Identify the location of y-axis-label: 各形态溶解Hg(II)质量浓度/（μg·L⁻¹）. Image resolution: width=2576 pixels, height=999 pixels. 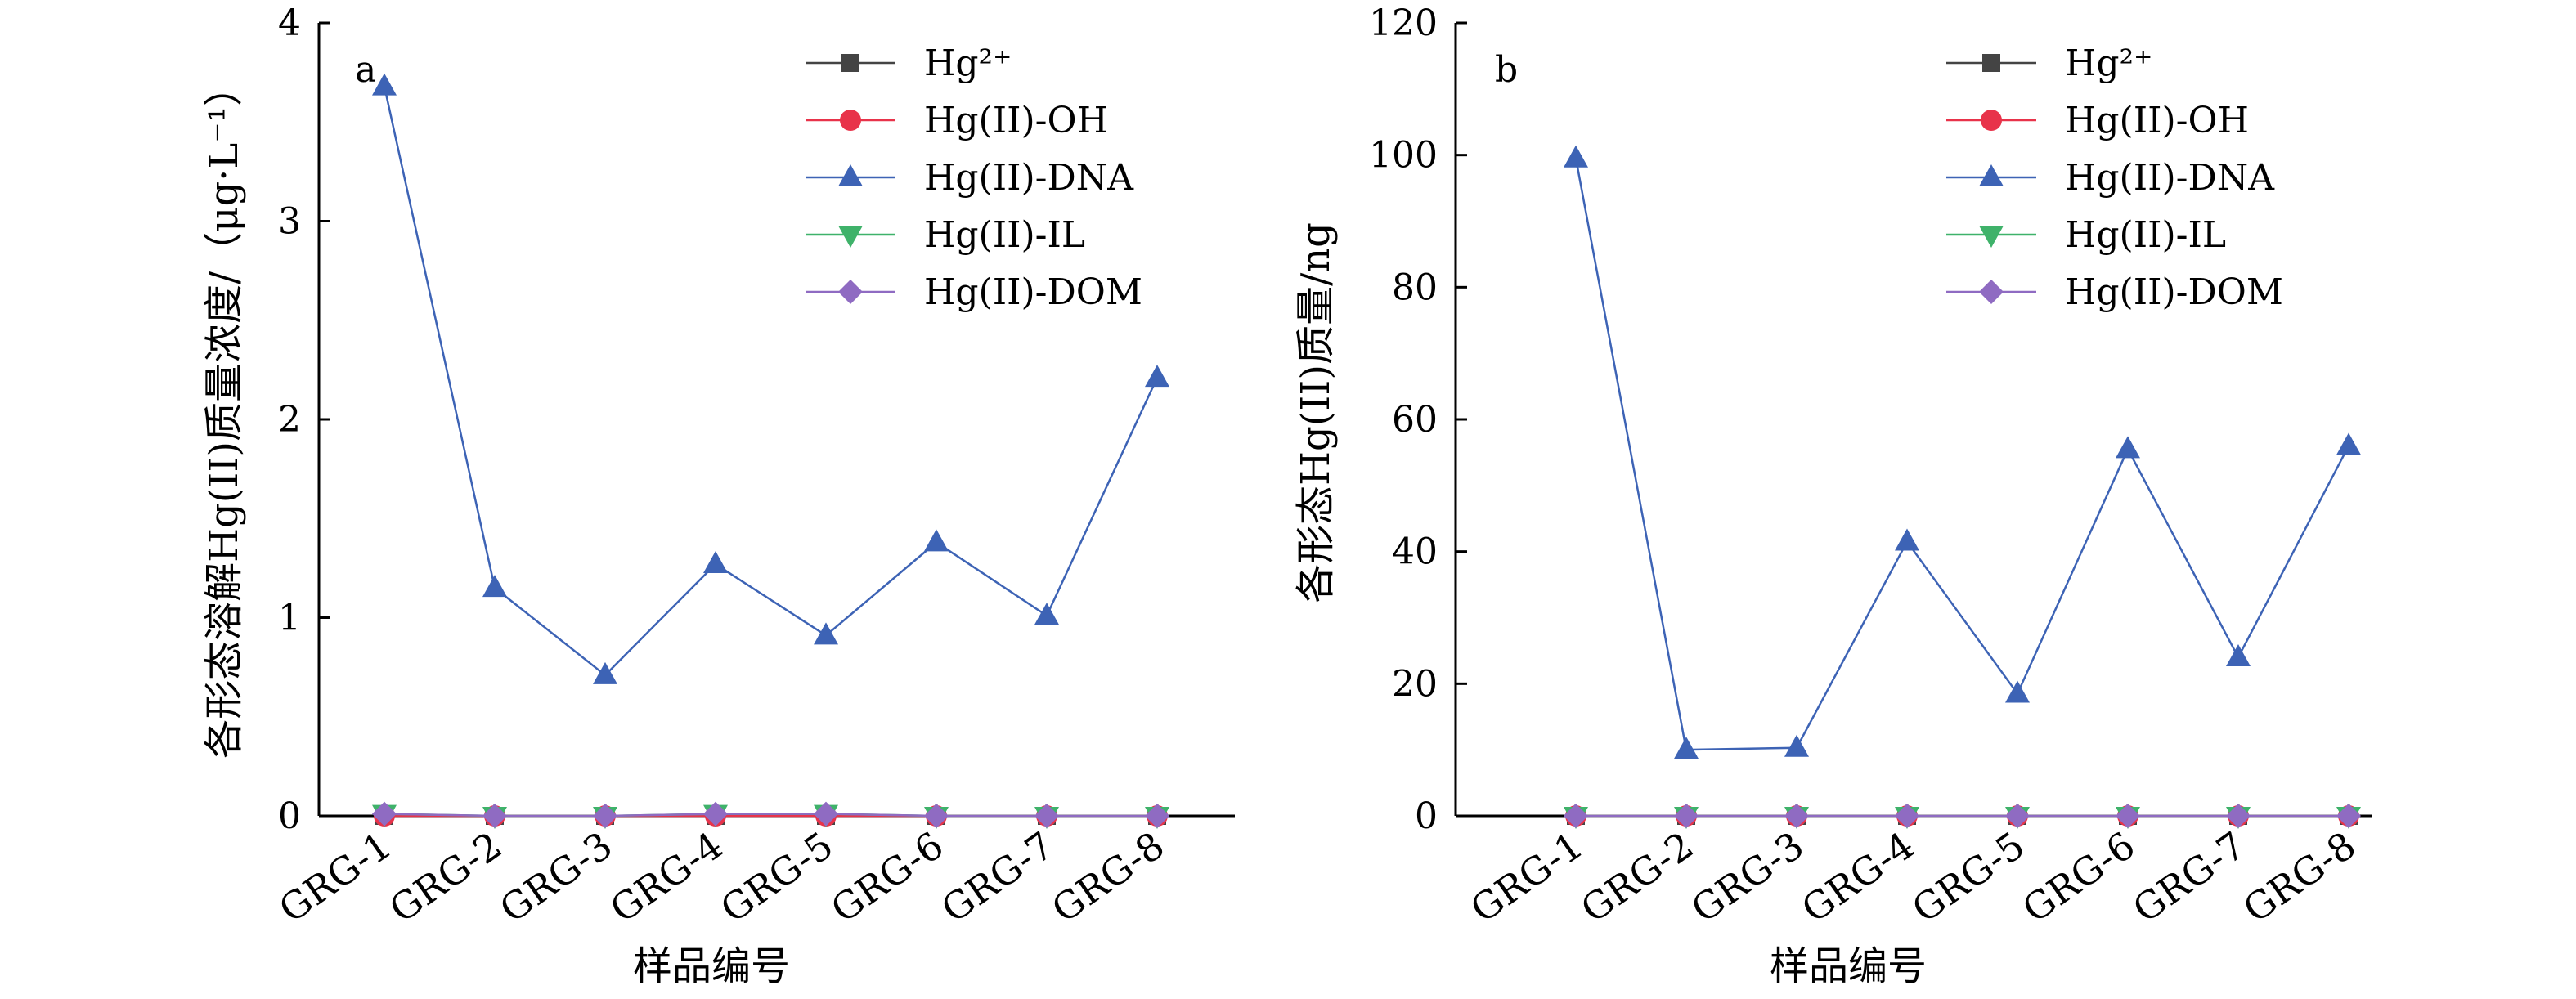
(224, 413).